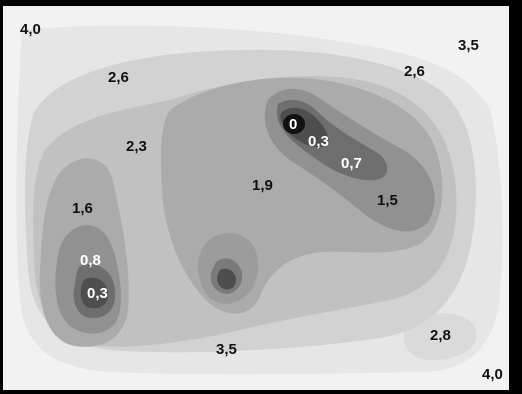  I want to click on label-top-right: 3,5, so click(468, 45).